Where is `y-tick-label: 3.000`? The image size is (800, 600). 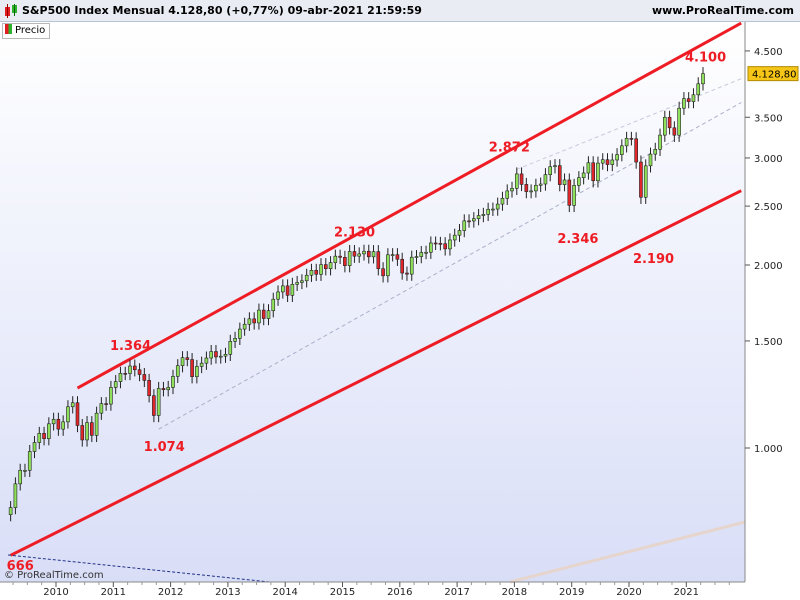
y-tick-label: 3.000 is located at coordinates (768, 159).